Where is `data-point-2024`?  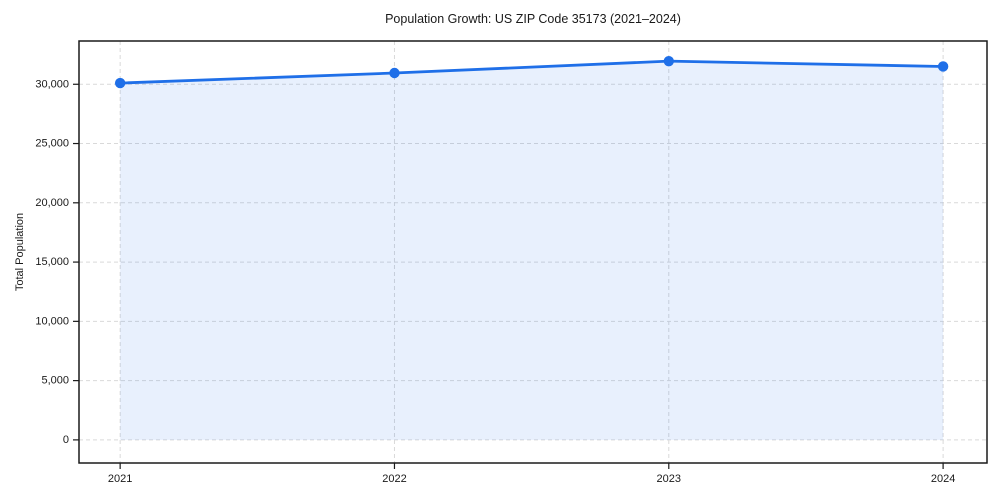
data-point-2024 is located at coordinates (943, 66).